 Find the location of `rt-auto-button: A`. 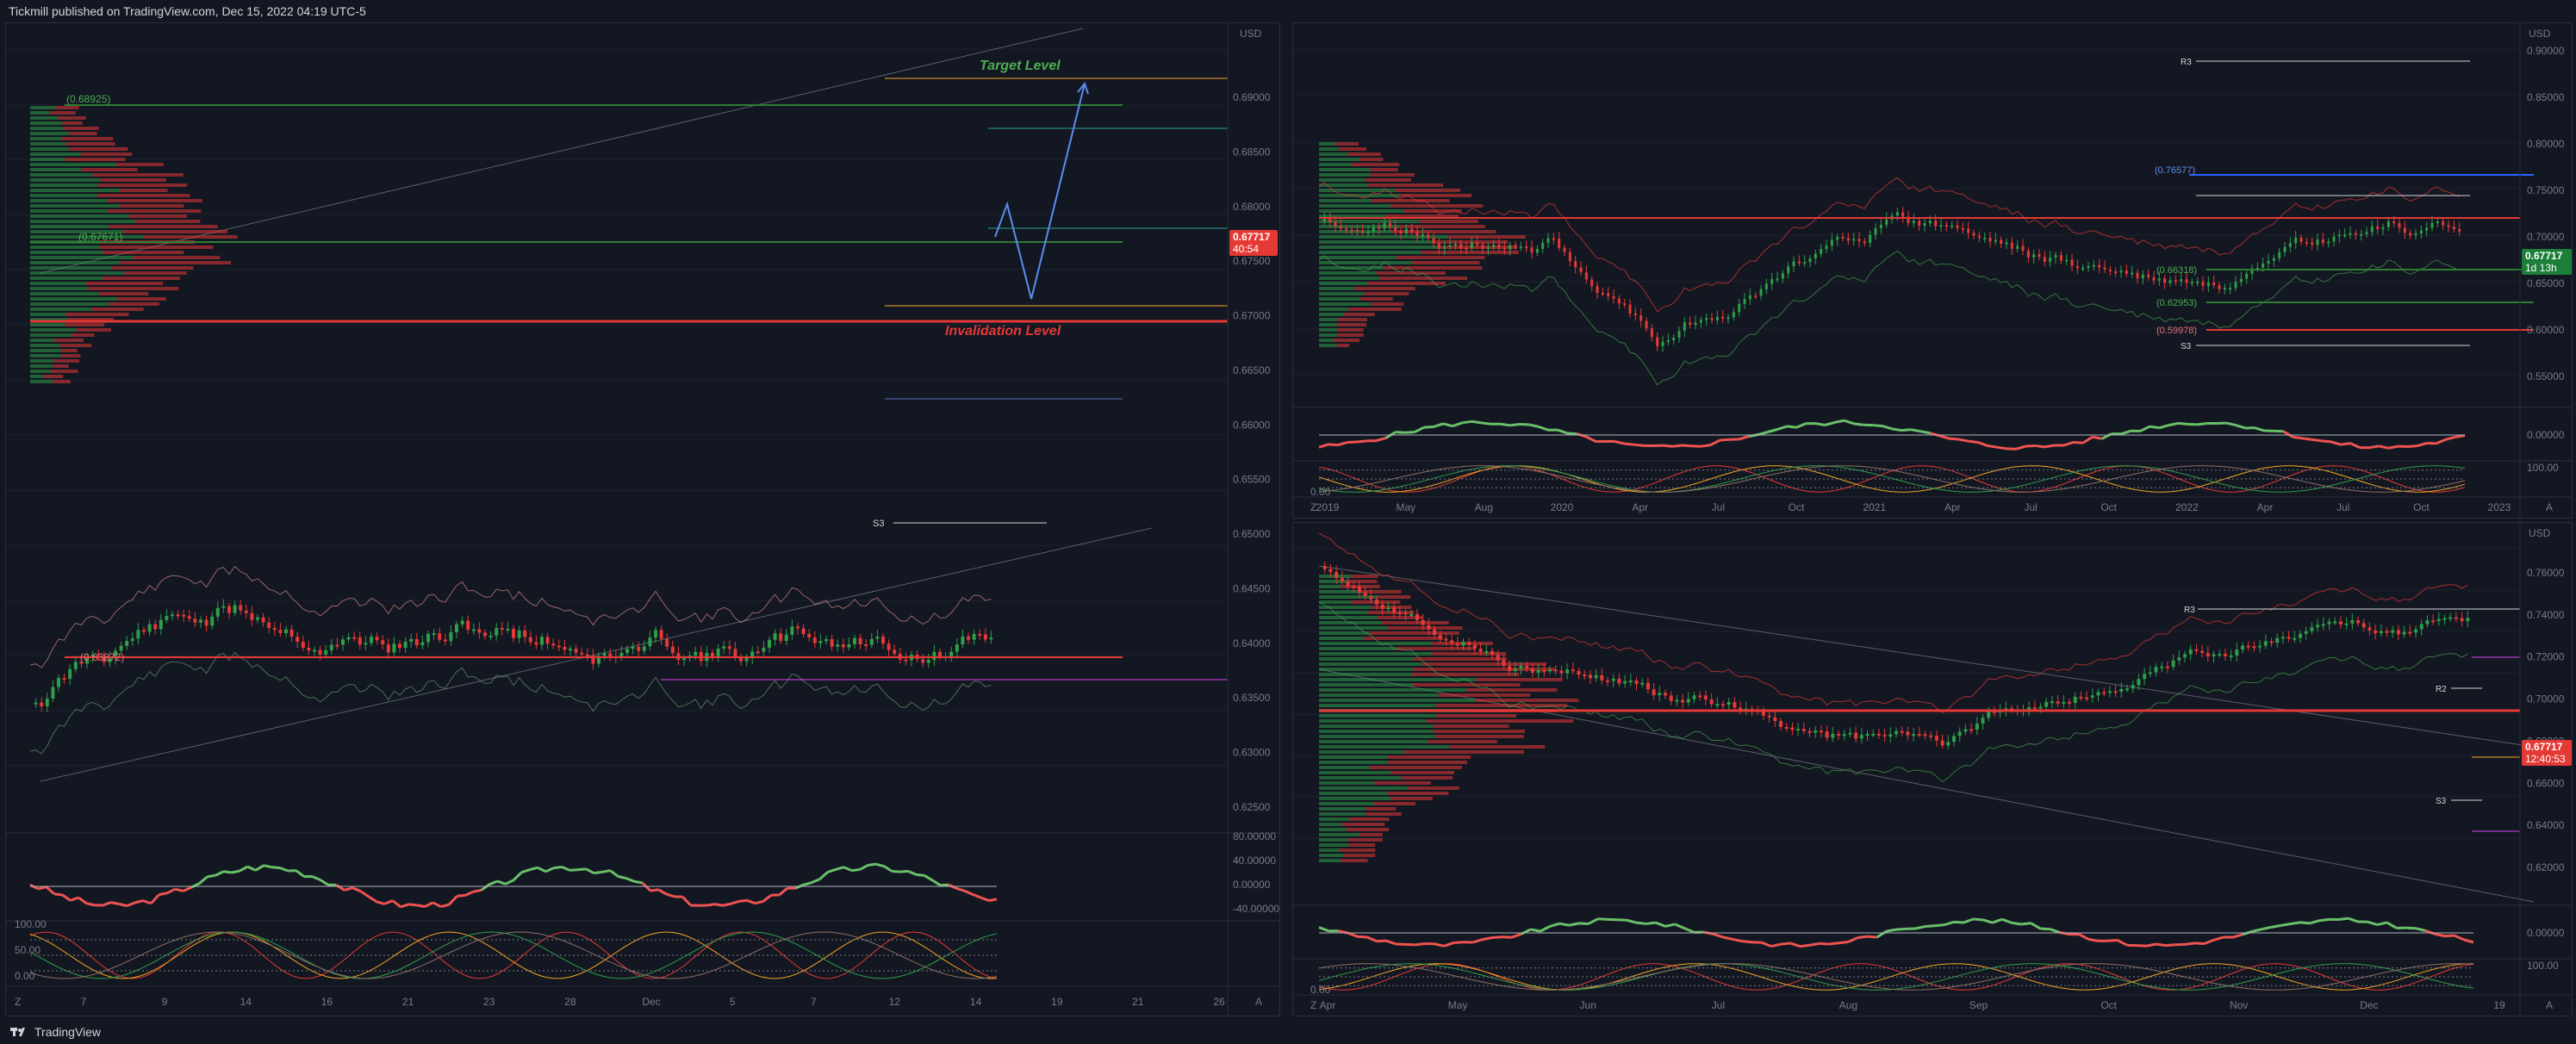

rt-auto-button: A is located at coordinates (2550, 507).